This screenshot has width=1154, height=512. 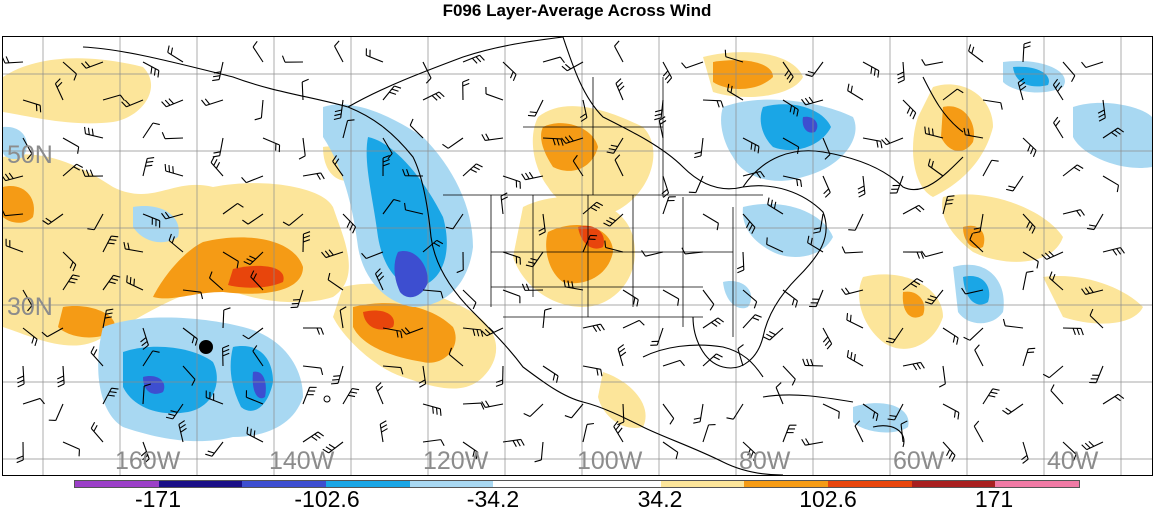 I want to click on colorbar-label-102: 102.6, so click(x=828, y=499).